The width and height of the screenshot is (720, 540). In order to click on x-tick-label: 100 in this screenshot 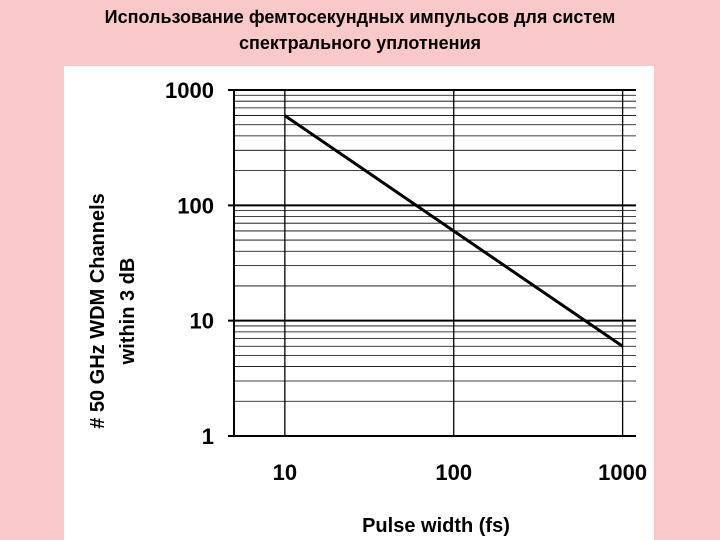, I will do `click(453, 472)`.